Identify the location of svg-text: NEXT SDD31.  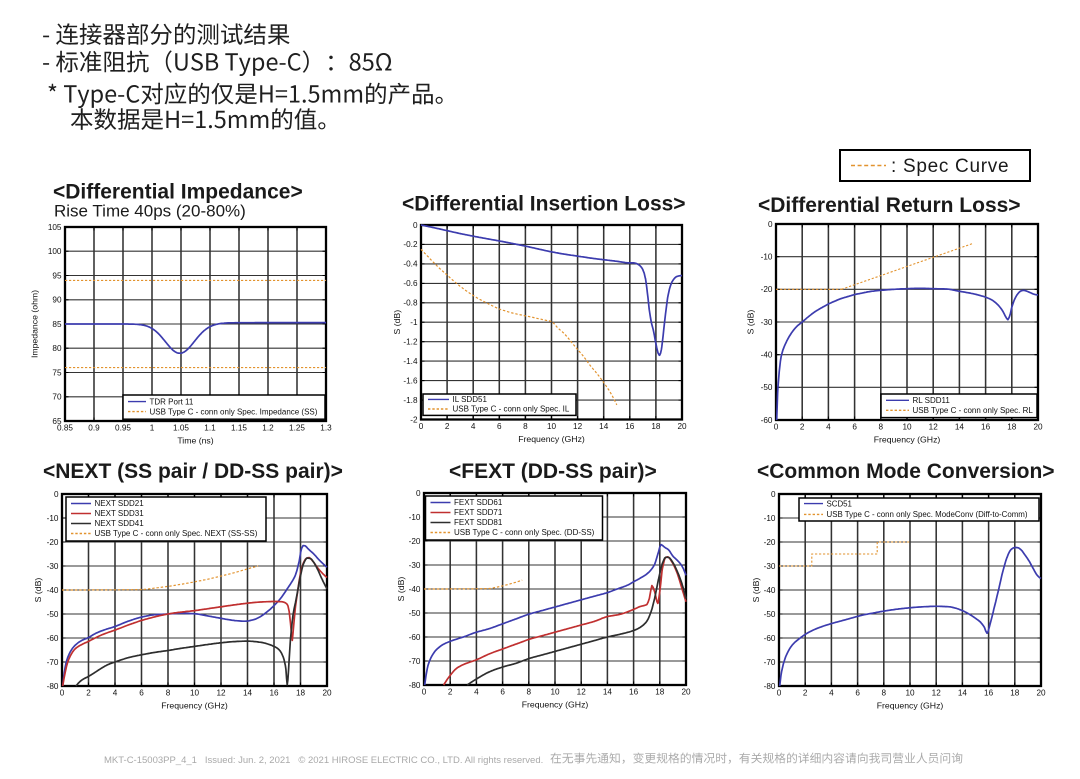
(120, 513).